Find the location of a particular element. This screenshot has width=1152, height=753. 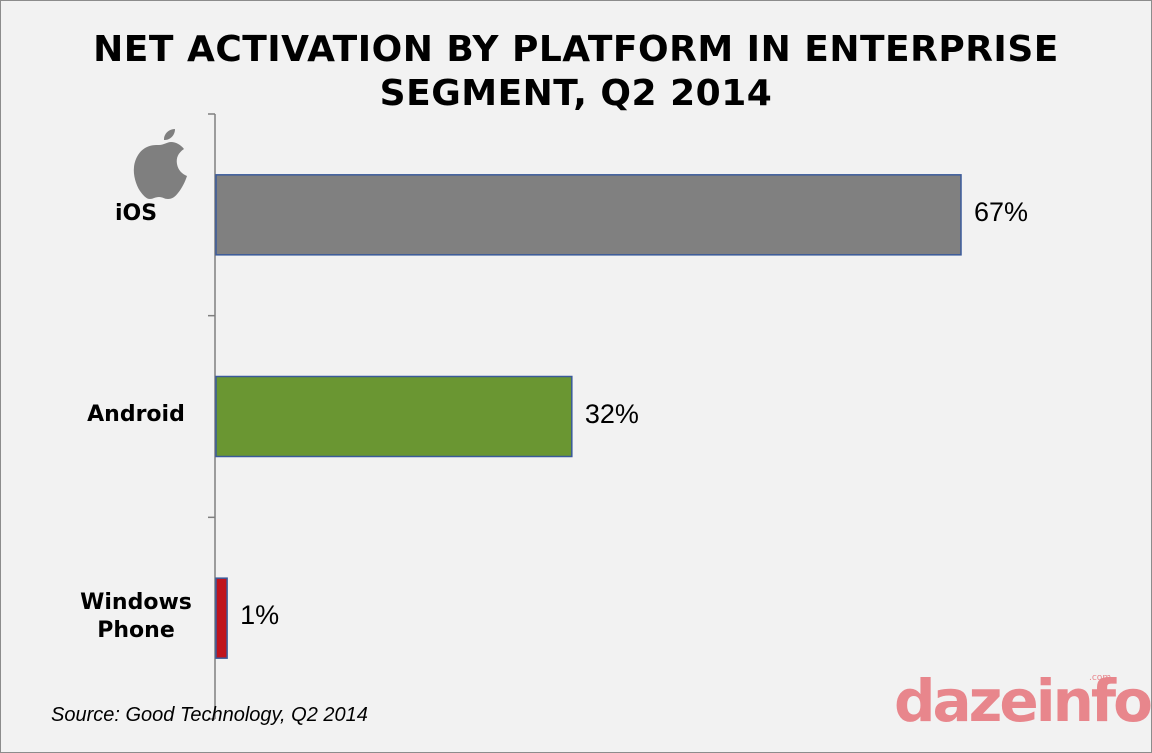

data-label: 32% is located at coordinates (611, 413).